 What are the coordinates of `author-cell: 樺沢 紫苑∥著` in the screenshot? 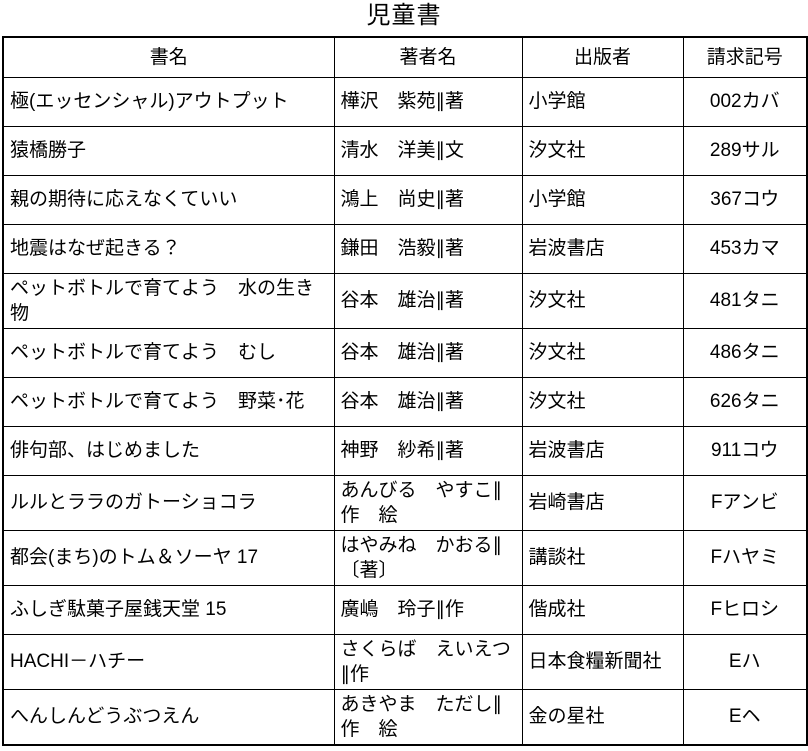 It's located at (428, 101).